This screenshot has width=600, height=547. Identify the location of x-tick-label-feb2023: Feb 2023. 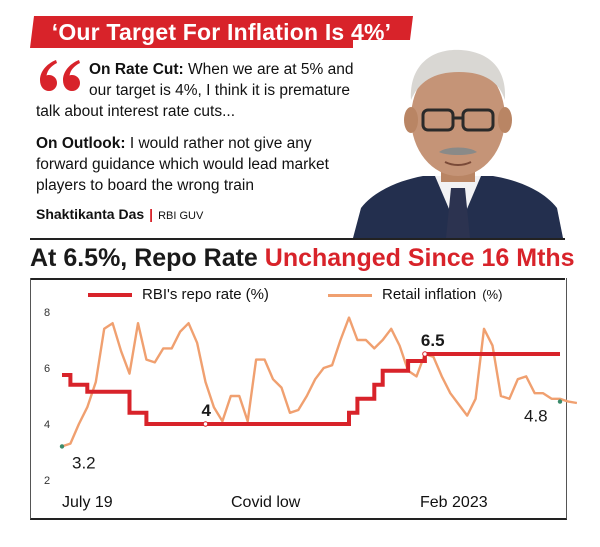
(454, 502).